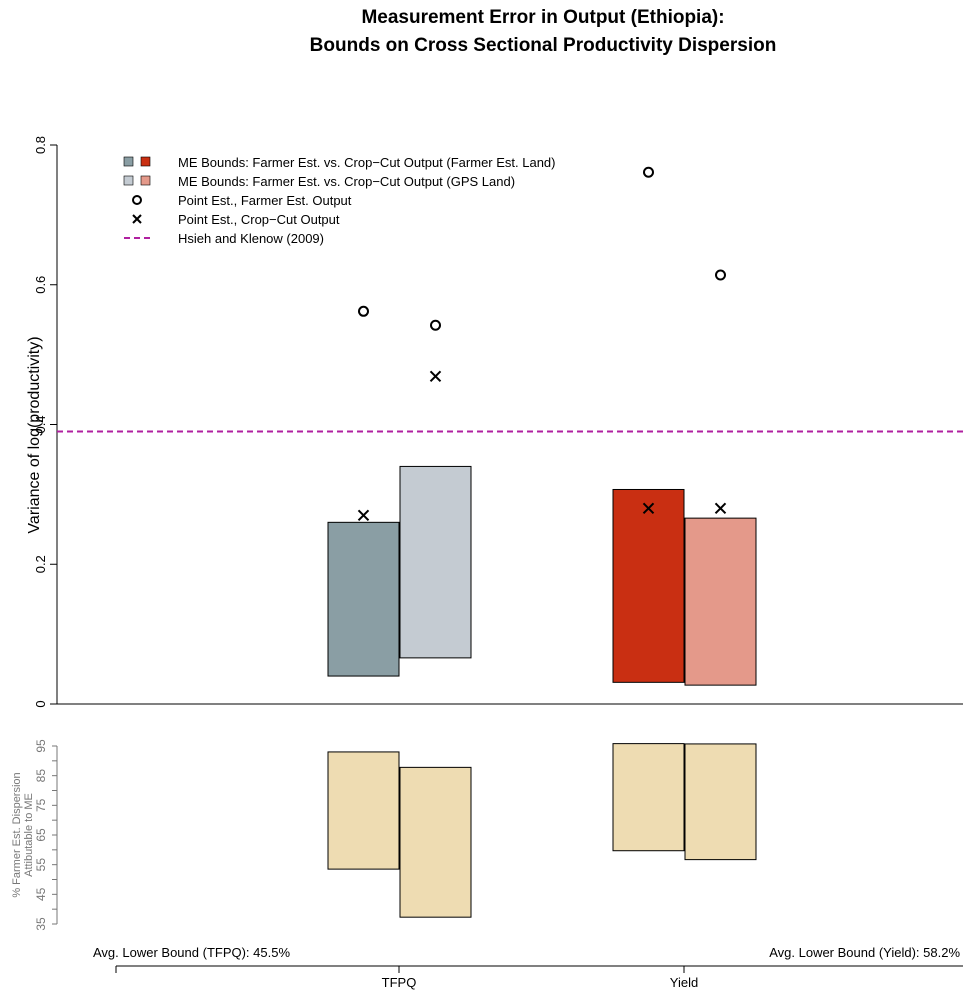  Describe the element at coordinates (41, 746) in the screenshot. I see `bottom-y-tick-label: 95` at that location.